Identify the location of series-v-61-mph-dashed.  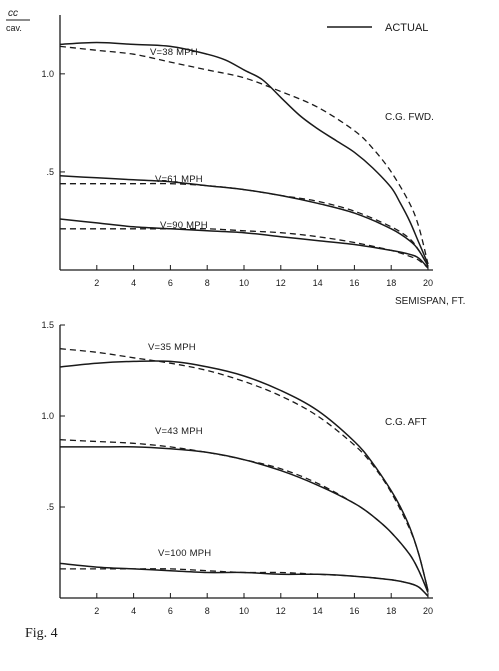
(244, 224).